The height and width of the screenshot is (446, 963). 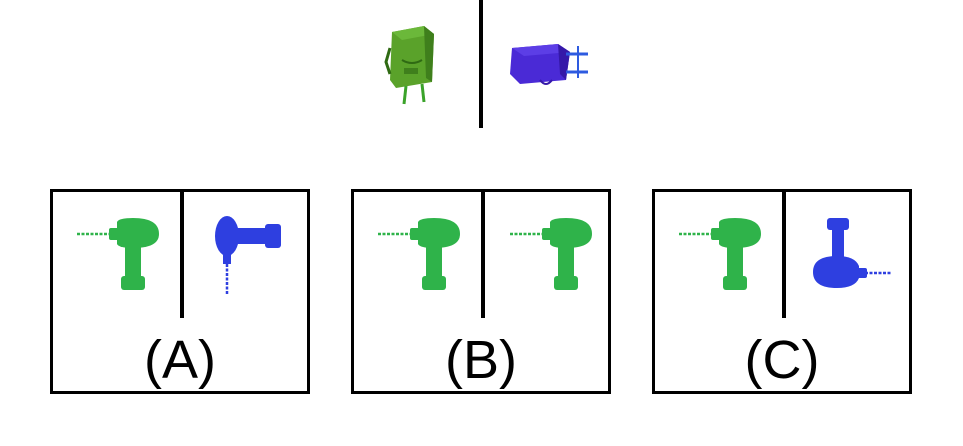 I want to click on option-c-box: (C), so click(x=782, y=291).